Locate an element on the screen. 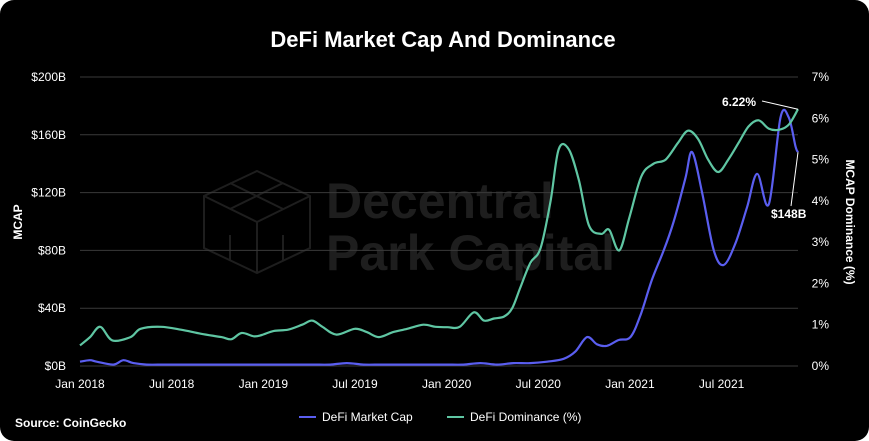 This screenshot has width=869, height=441. annotation-leader-mcap is located at coordinates (794, 179).